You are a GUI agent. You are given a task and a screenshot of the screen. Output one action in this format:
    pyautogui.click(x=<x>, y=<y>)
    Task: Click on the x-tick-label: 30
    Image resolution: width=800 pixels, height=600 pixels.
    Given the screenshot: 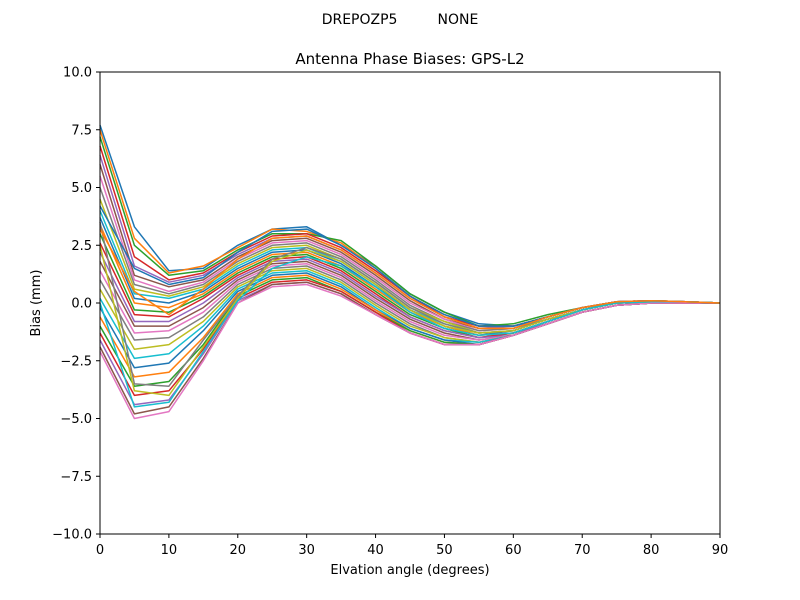 What is the action you would take?
    pyautogui.click(x=306, y=550)
    